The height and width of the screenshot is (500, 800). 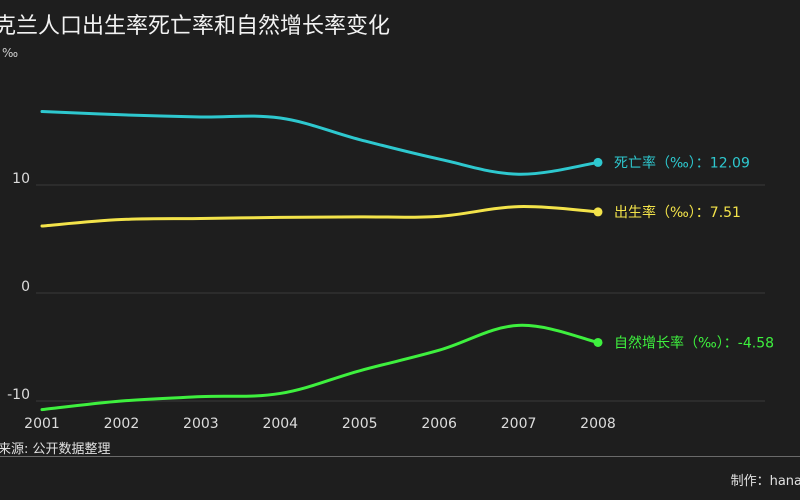 I want to click on y-axis-unit: ‰, so click(x=10, y=53).